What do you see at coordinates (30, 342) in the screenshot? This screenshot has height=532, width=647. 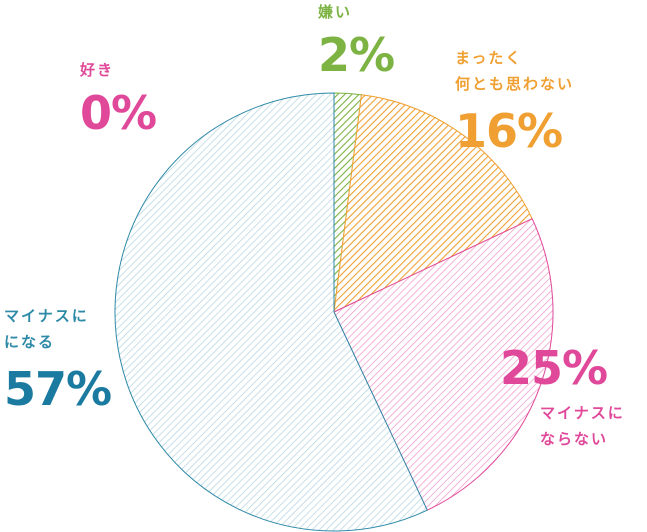 I see `label-minus-naru-line2: になる` at bounding box center [30, 342].